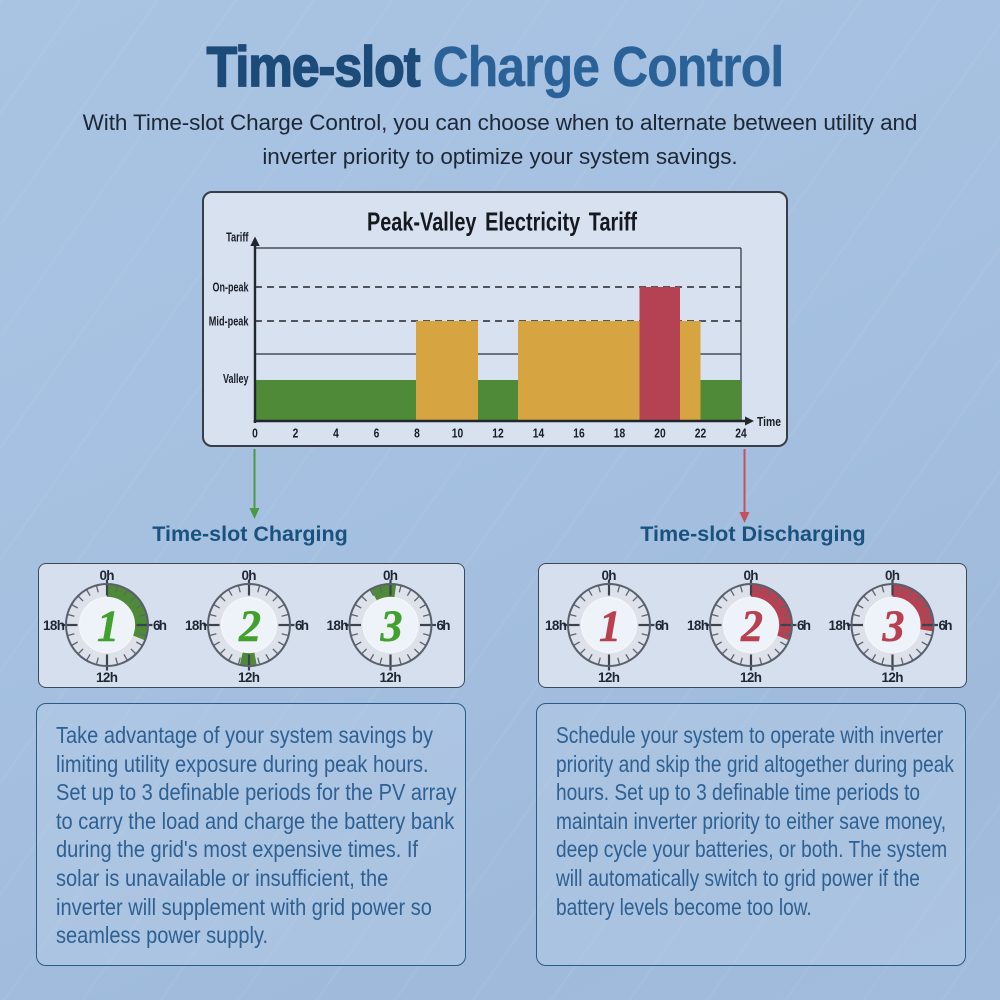 This screenshot has width=1000, height=1000. Describe the element at coordinates (578, 434) in the screenshot. I see `svg-text: 16` at that location.